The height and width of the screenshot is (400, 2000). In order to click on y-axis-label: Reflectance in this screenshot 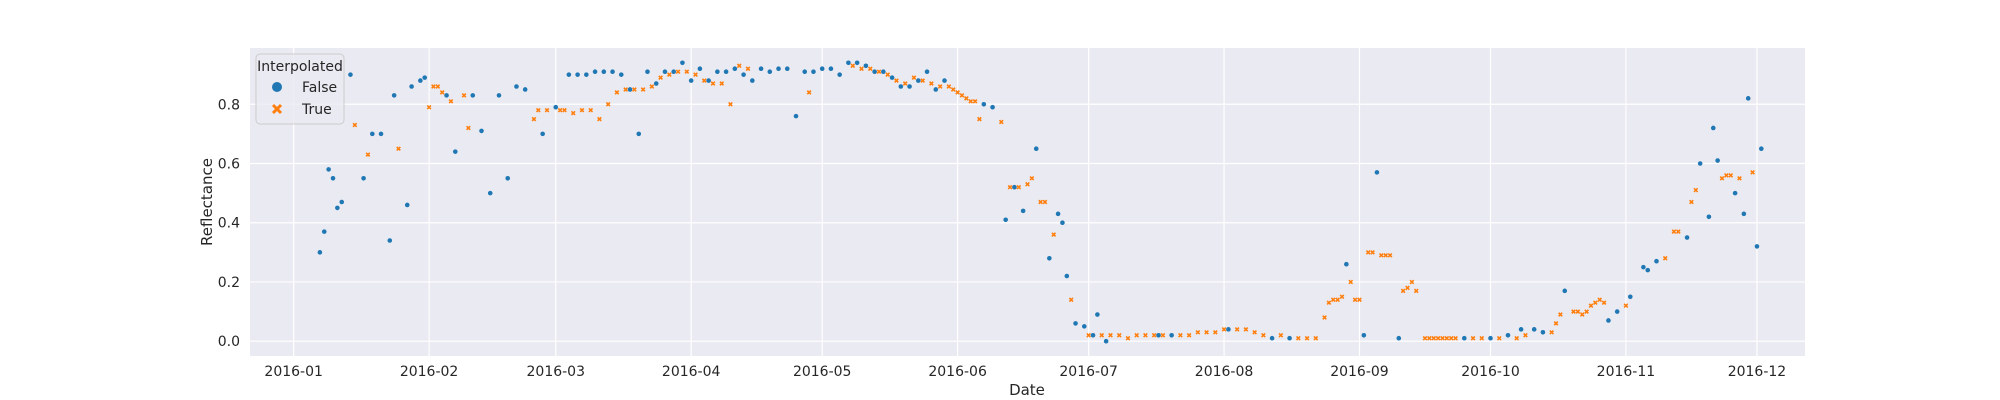, I will do `click(207, 202)`.